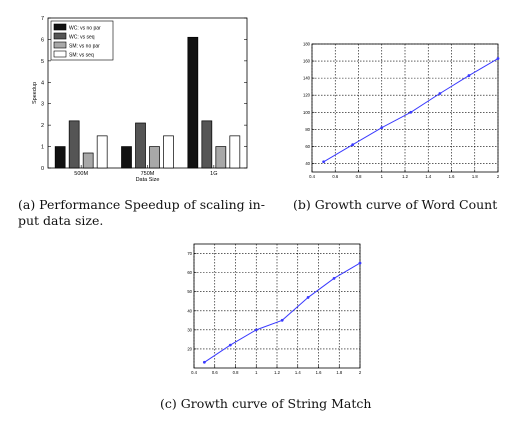  Describe the element at coordinates (148, 174) in the screenshot. I see `x-tick-label: 750M` at that location.